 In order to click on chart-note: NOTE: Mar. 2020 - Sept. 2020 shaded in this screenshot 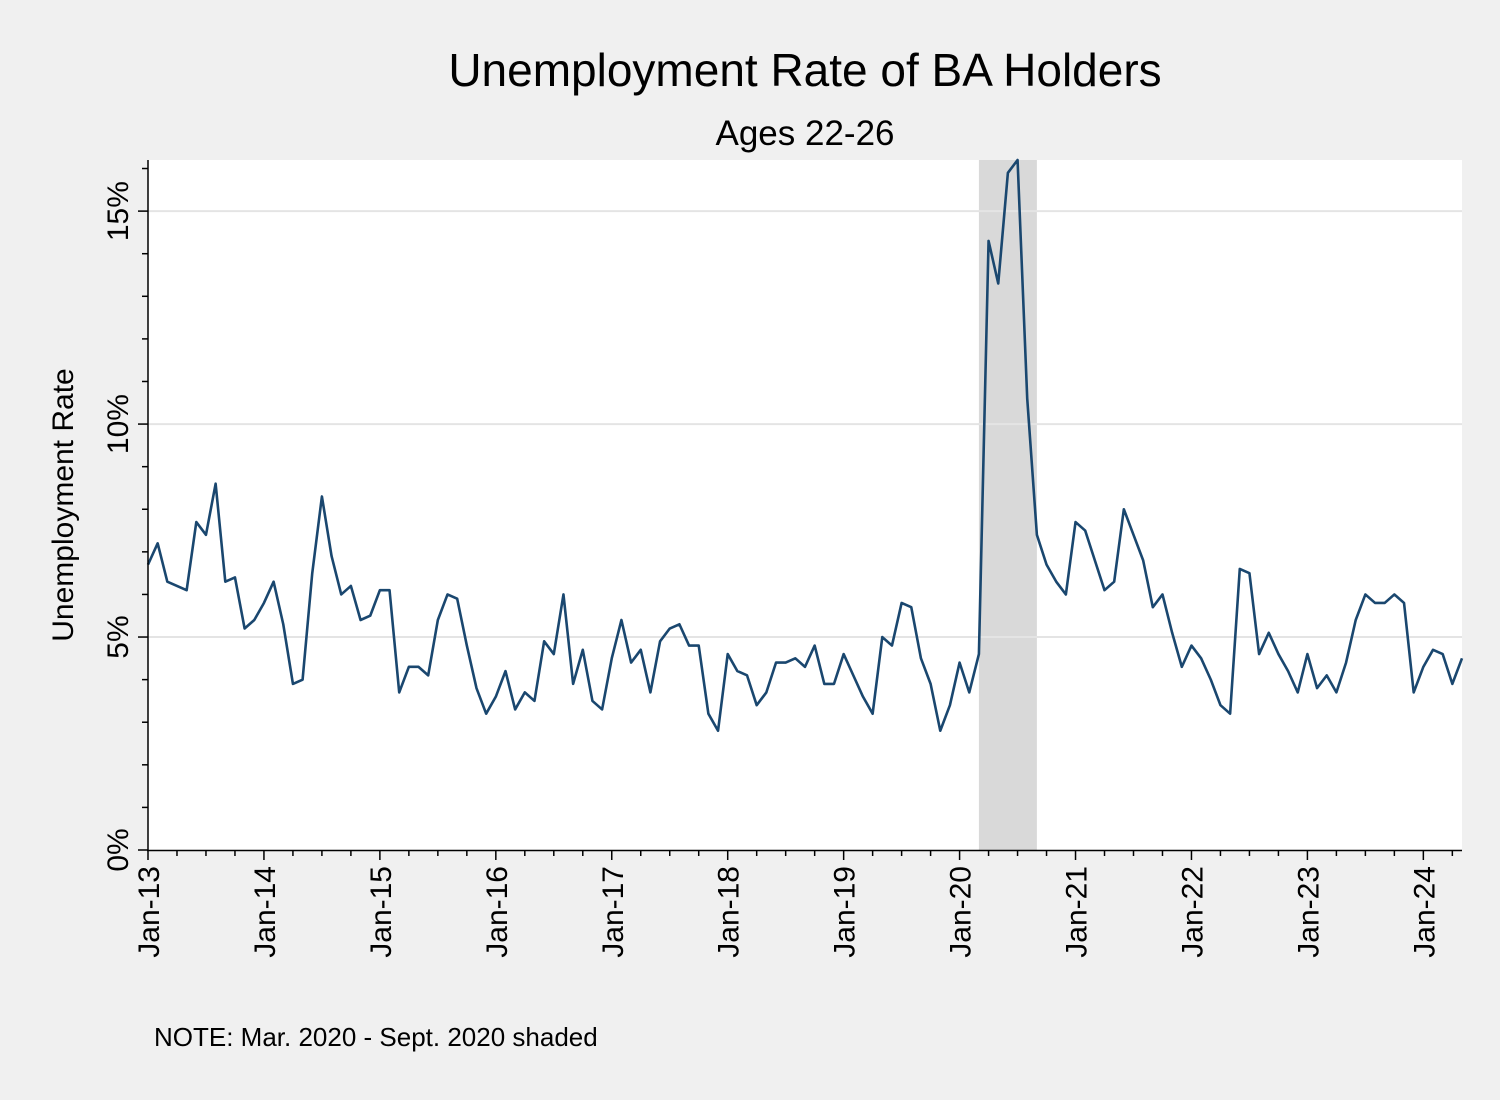, I will do `click(376, 1037)`.